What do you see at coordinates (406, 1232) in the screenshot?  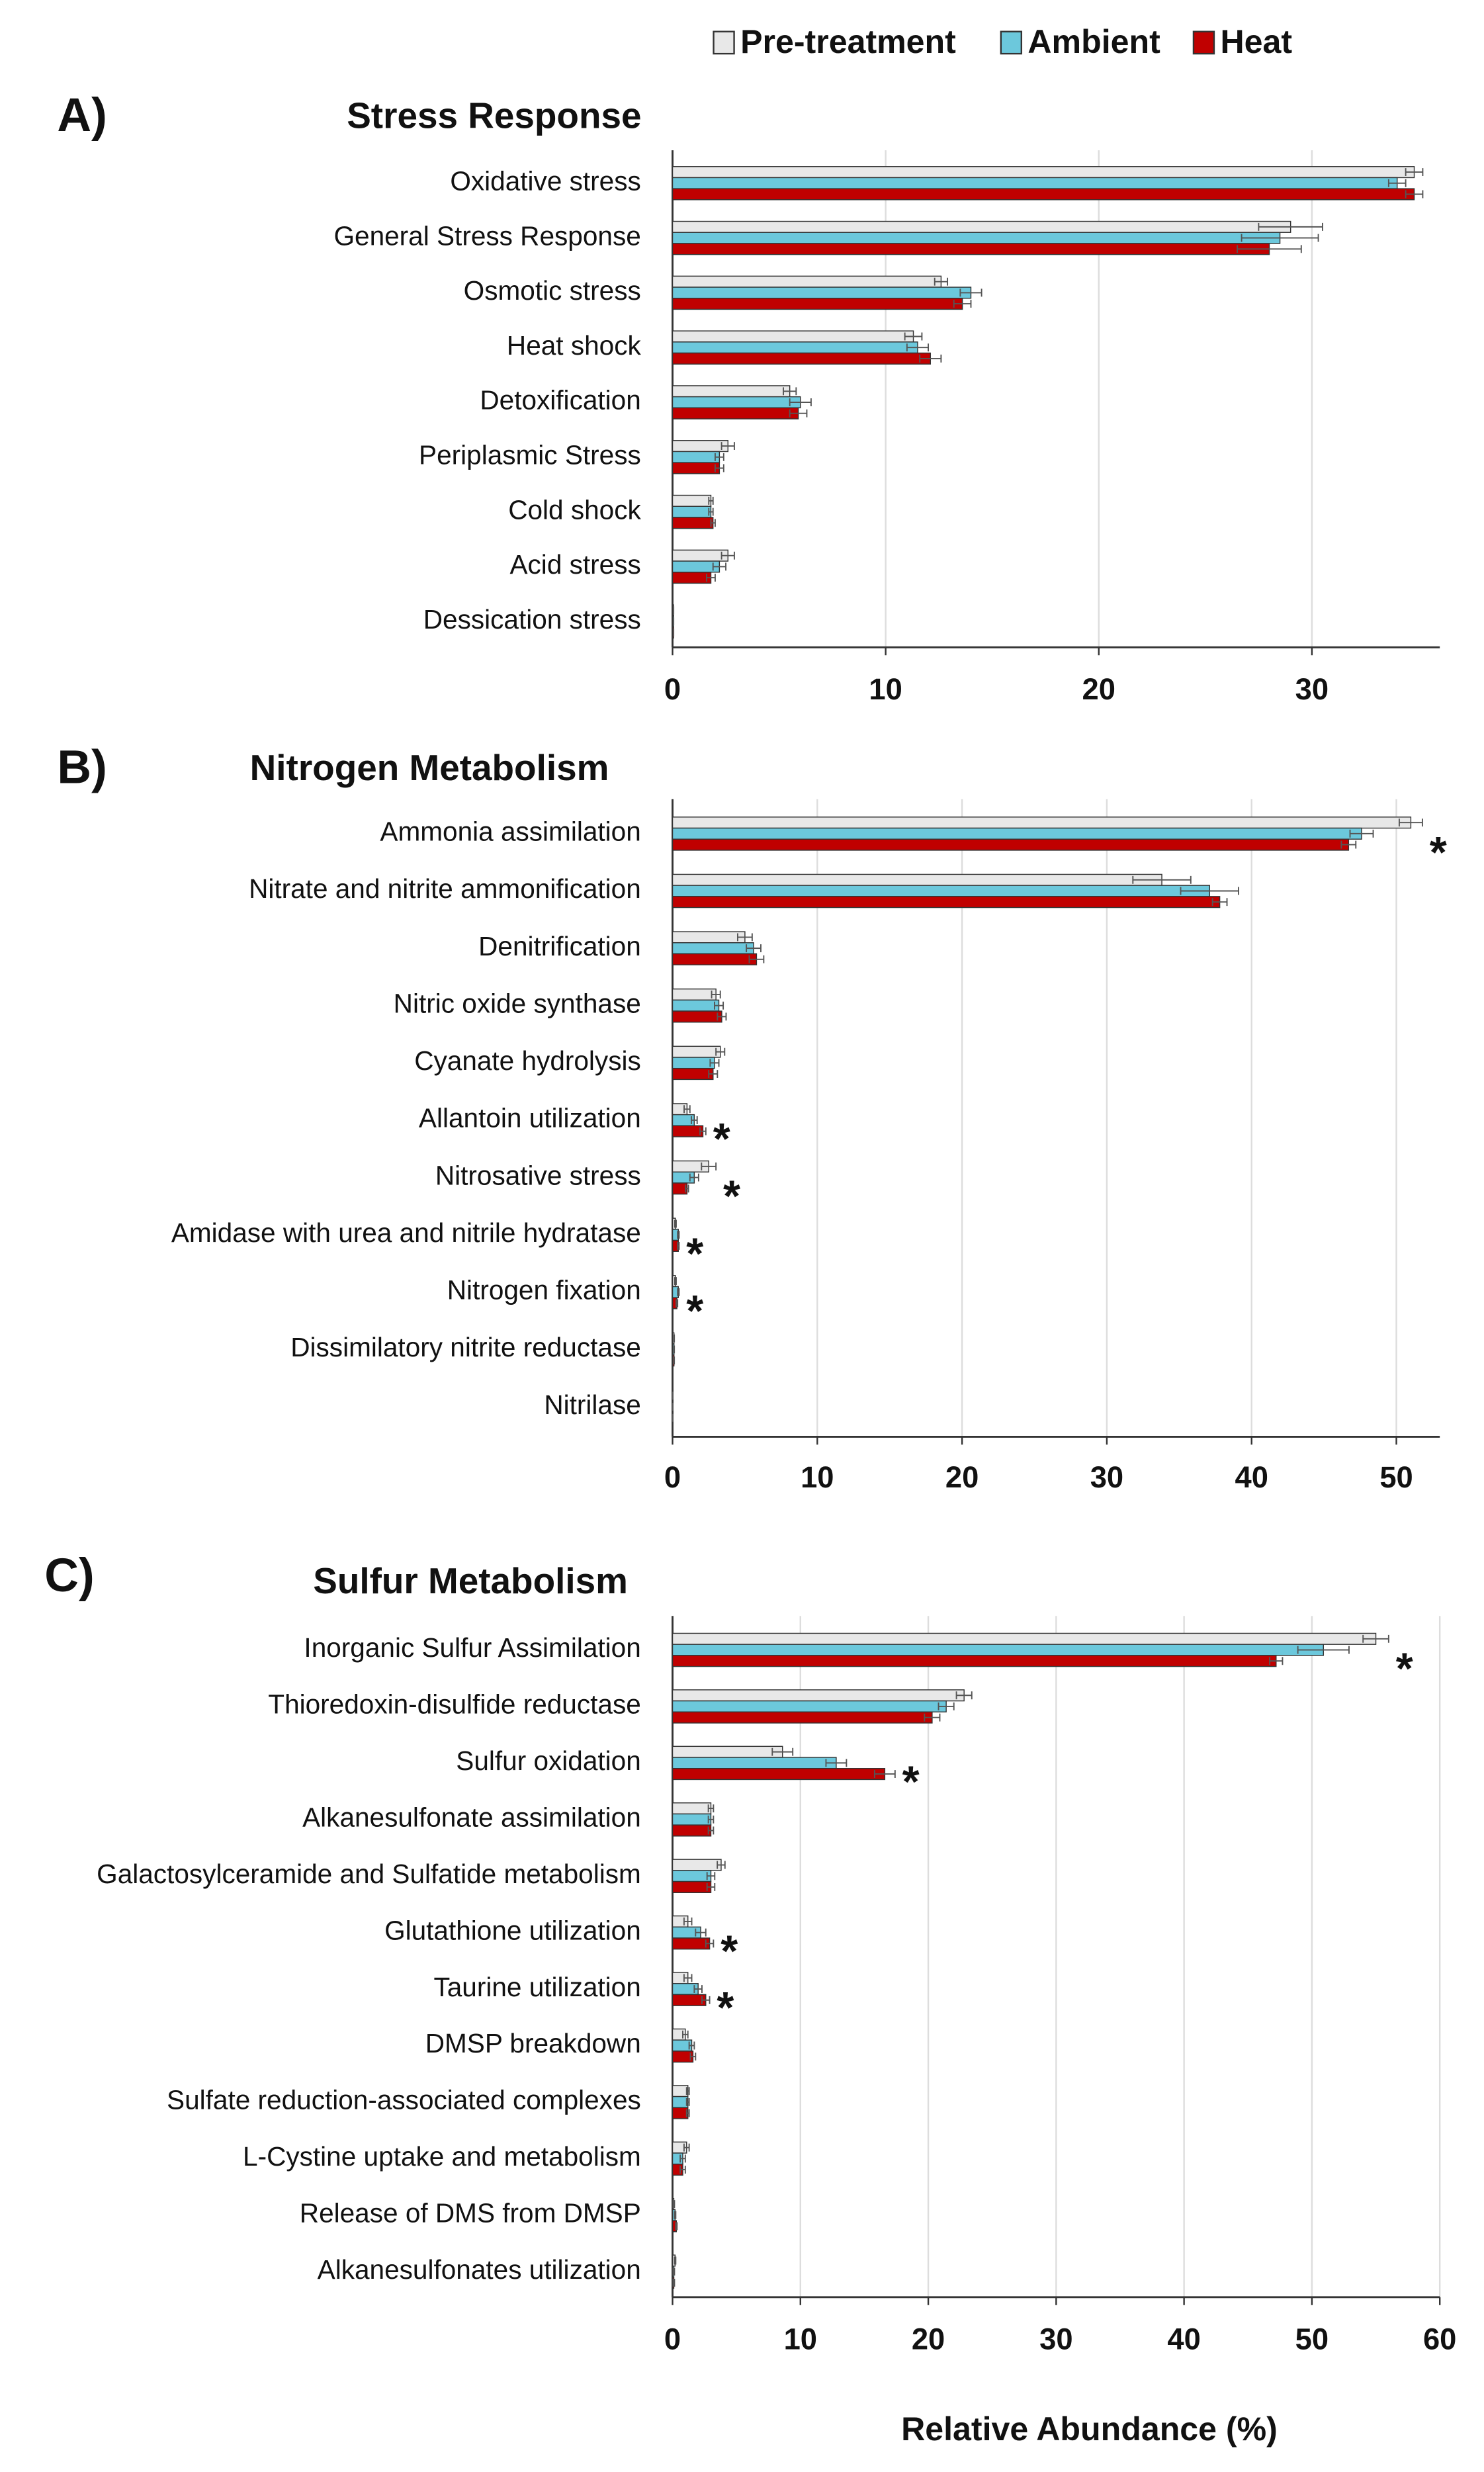 I see `category-label: Amidase with urea and nitrile hydratase` at bounding box center [406, 1232].